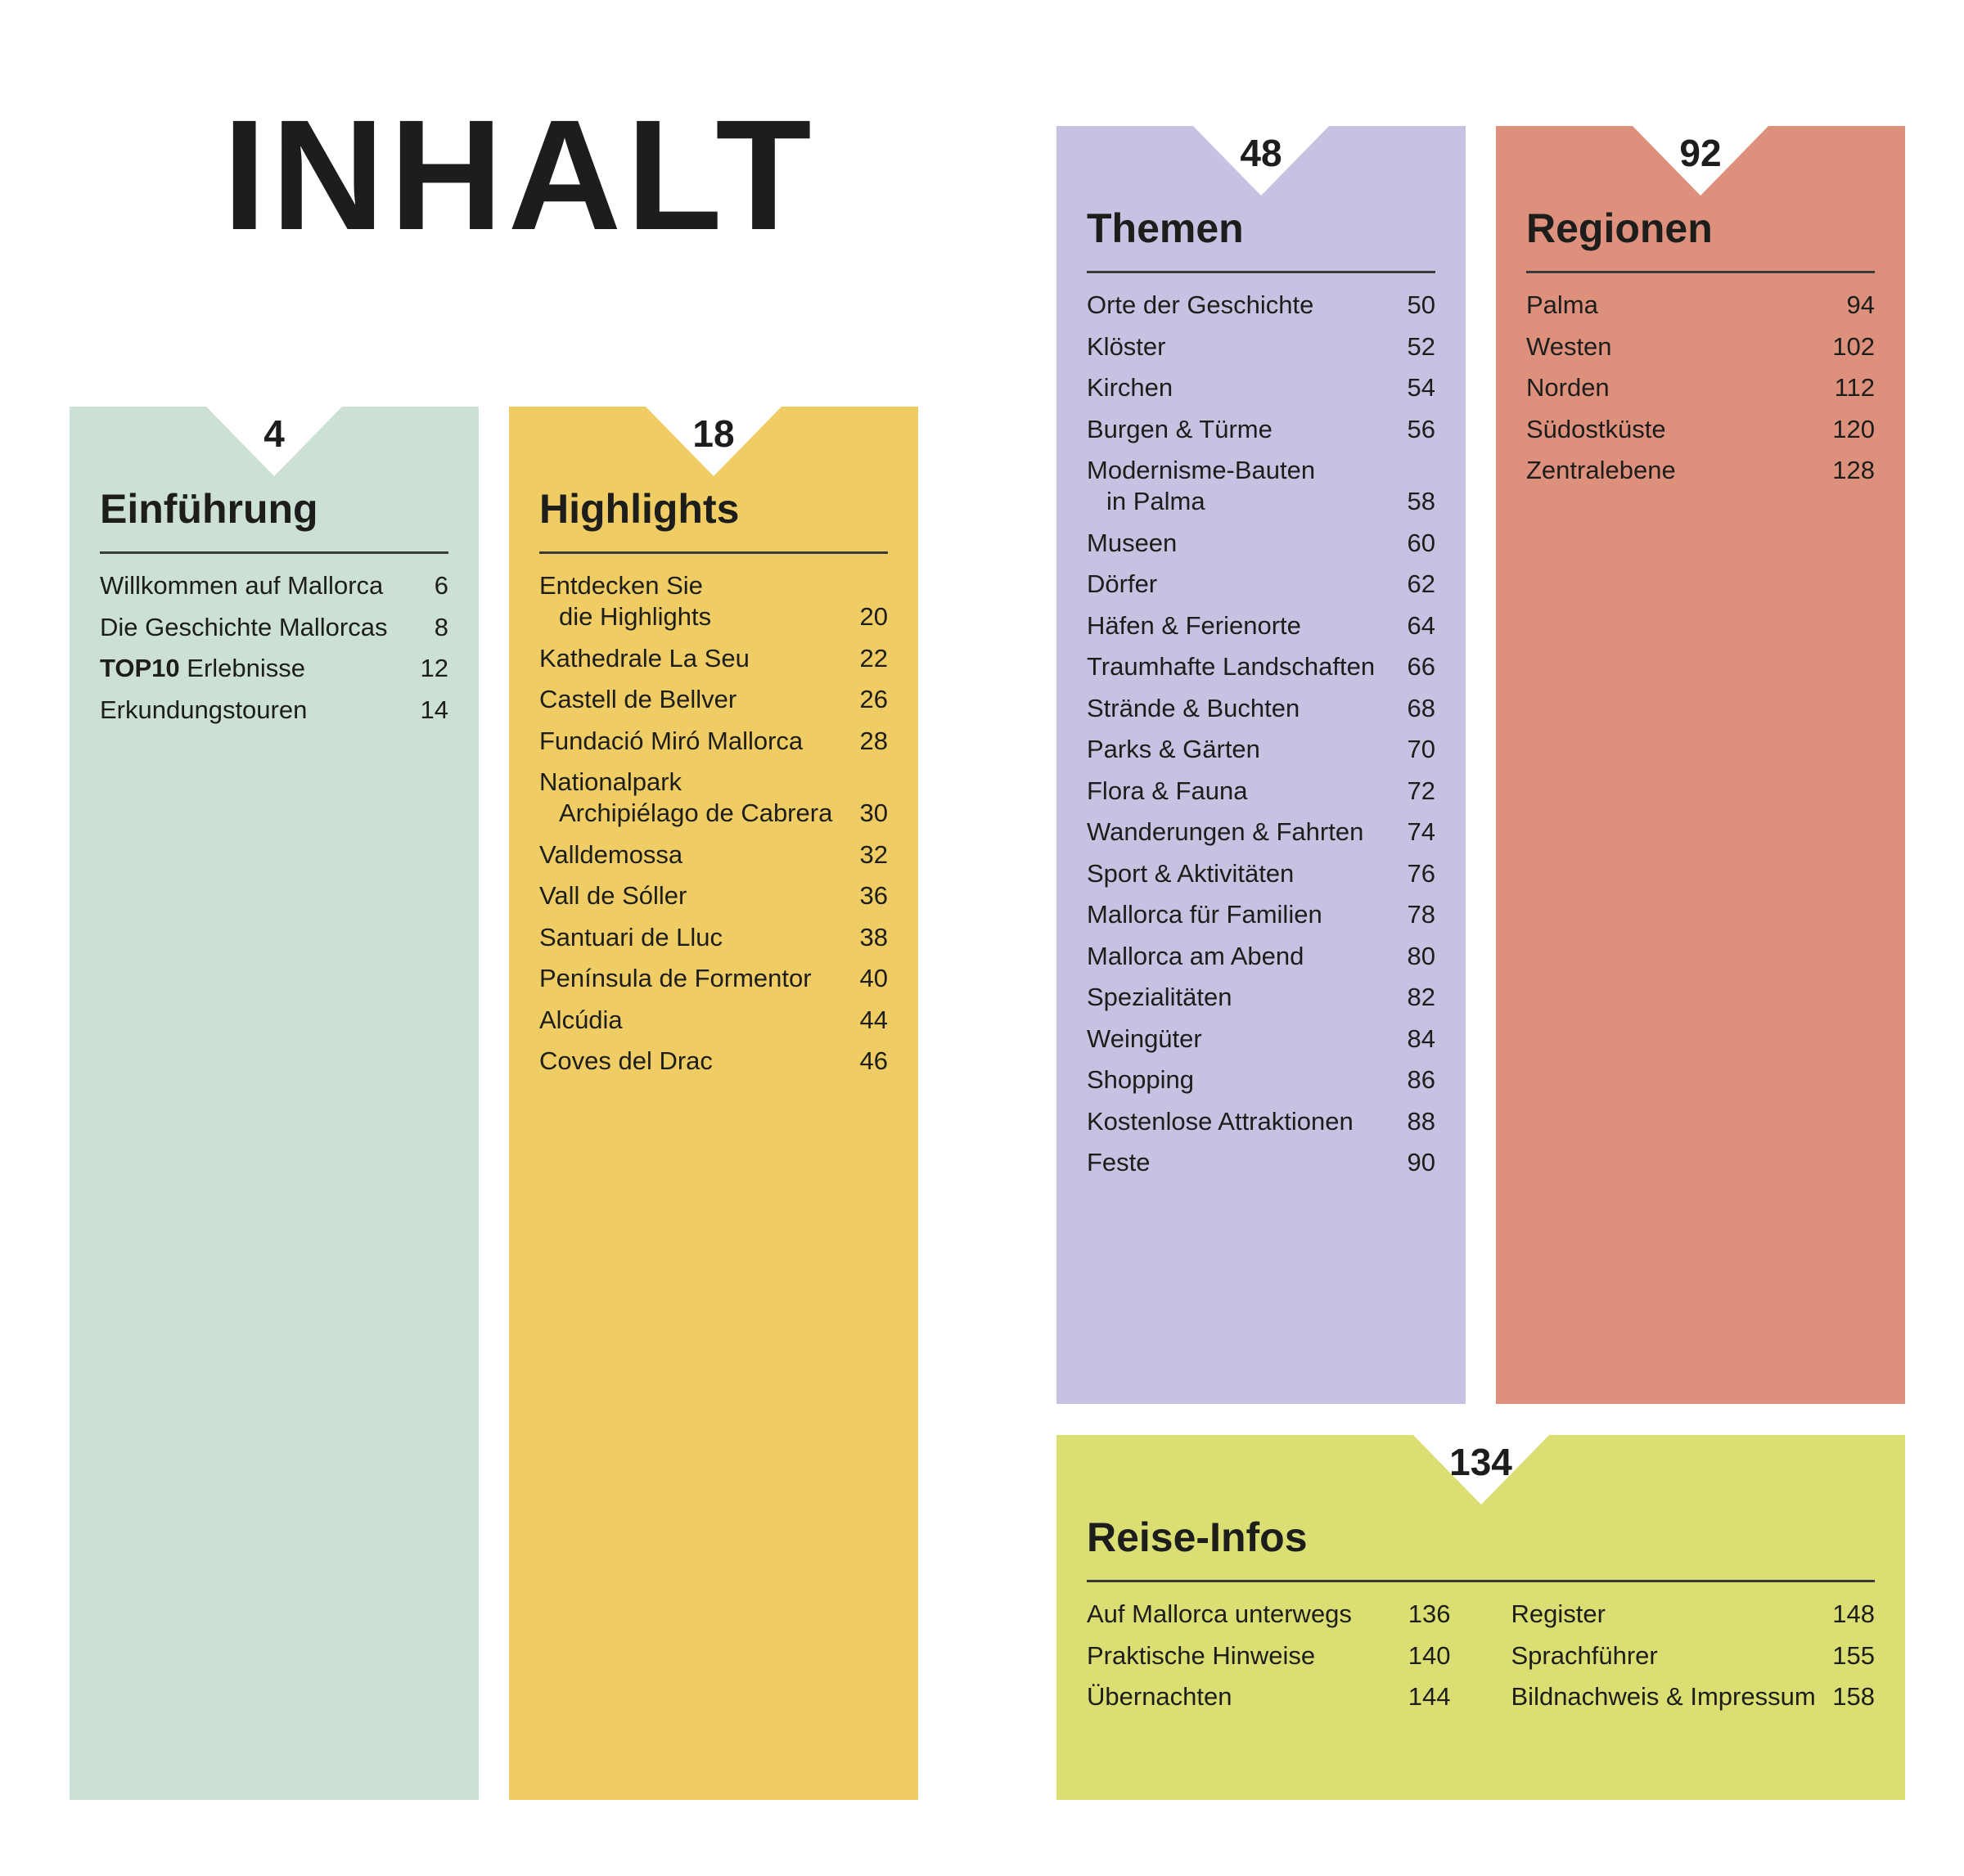 This screenshot has width=1964, height=1876. Describe the element at coordinates (644, 658) in the screenshot. I see `entry-title: Kathedrale La Seu` at that location.